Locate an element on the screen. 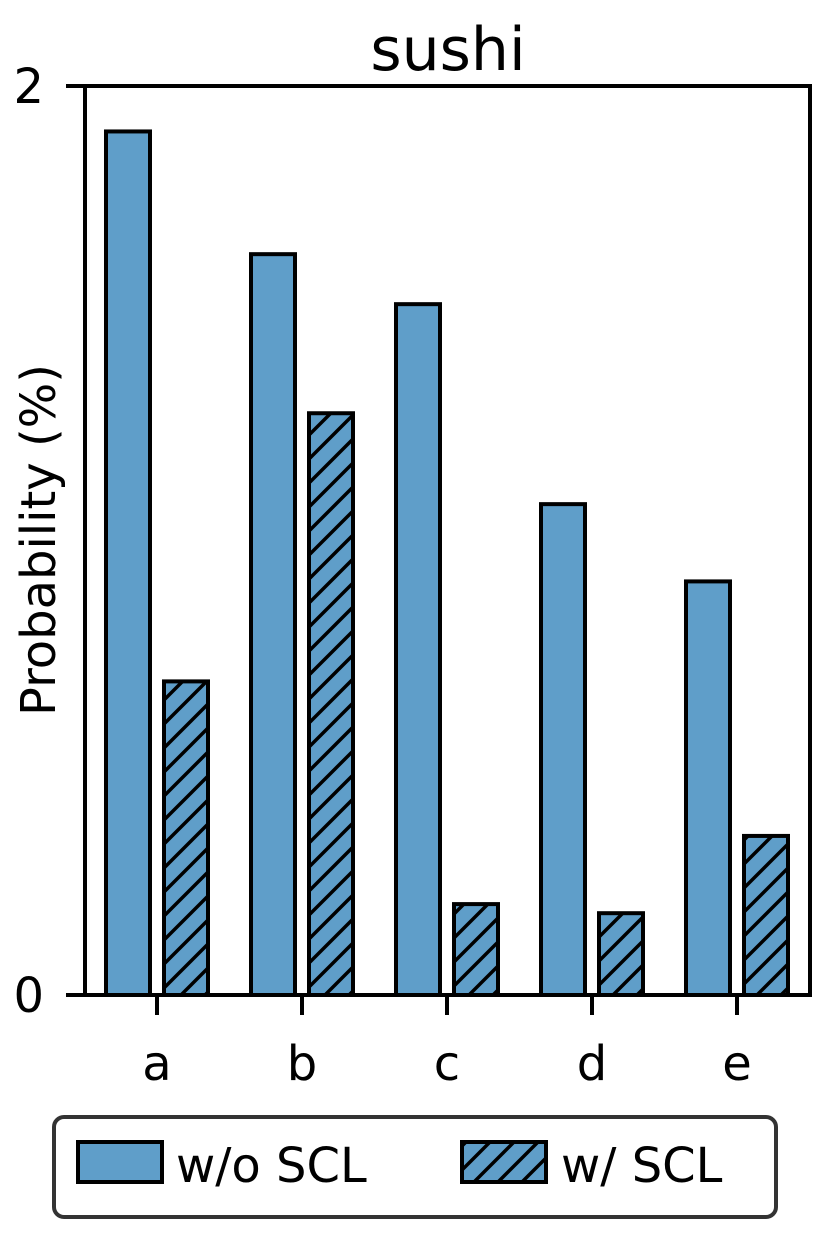  bar-without-scl-b is located at coordinates (273, 625).